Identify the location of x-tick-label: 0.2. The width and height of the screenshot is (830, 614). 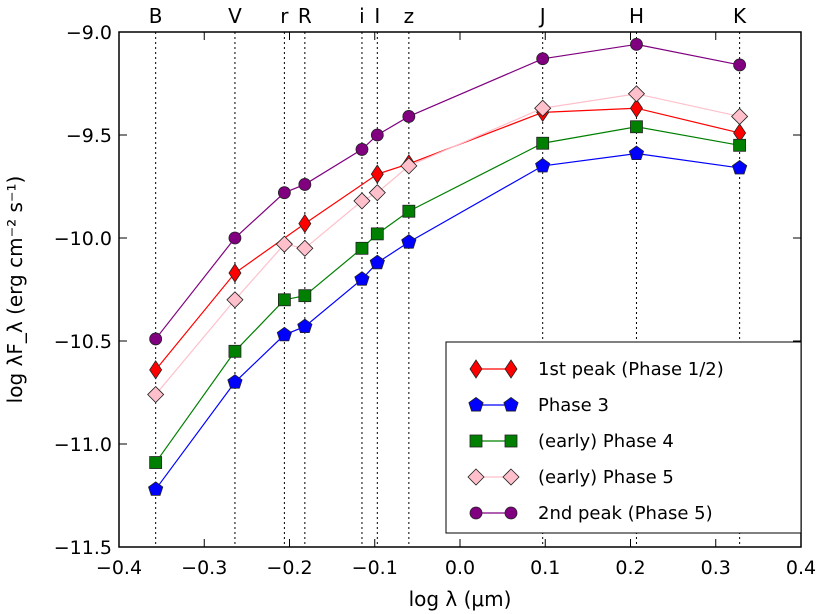
(630, 568).